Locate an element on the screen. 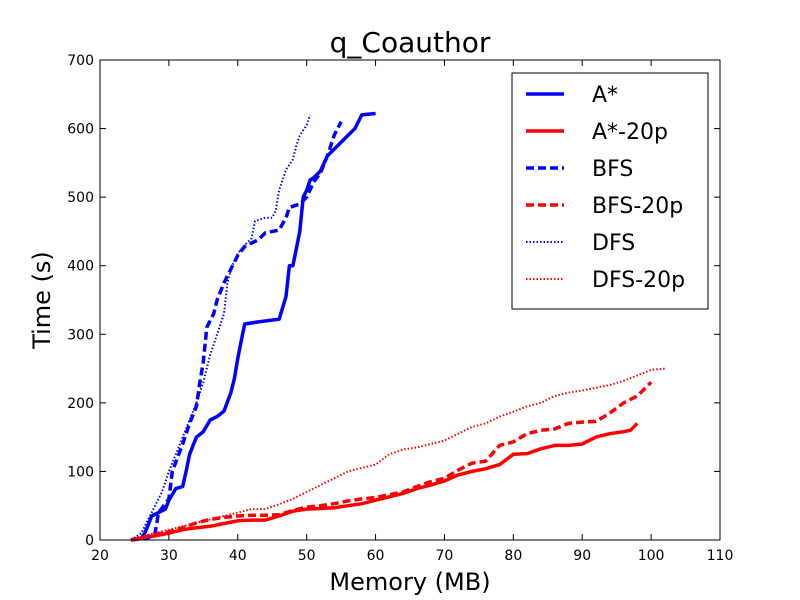 This screenshot has width=800, height=600. x-tick-label: 40 is located at coordinates (238, 556).